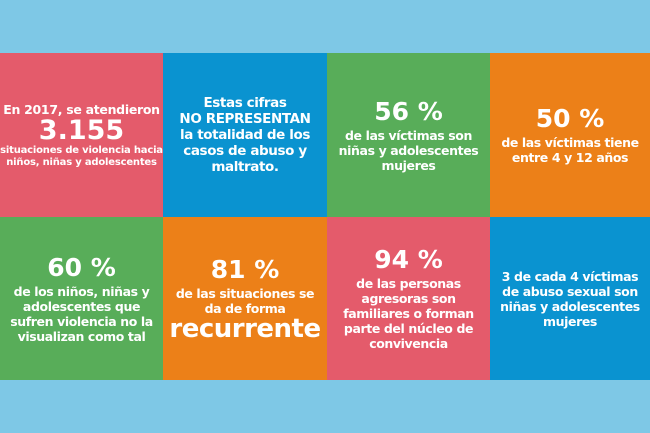  Describe the element at coordinates (570, 118) in the screenshot. I see `tile-figure: 50 %` at that location.